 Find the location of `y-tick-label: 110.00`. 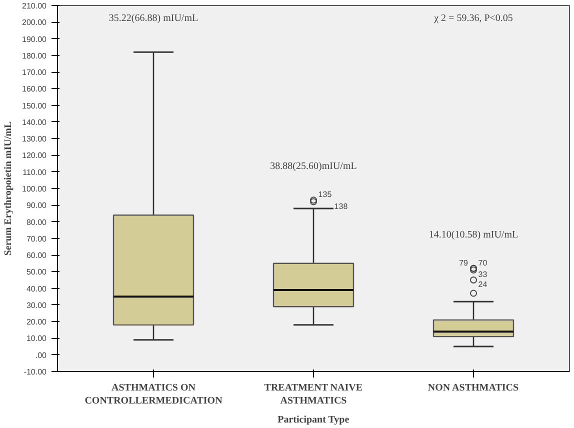

y-tick-label: 110.00 is located at coordinates (35, 172).